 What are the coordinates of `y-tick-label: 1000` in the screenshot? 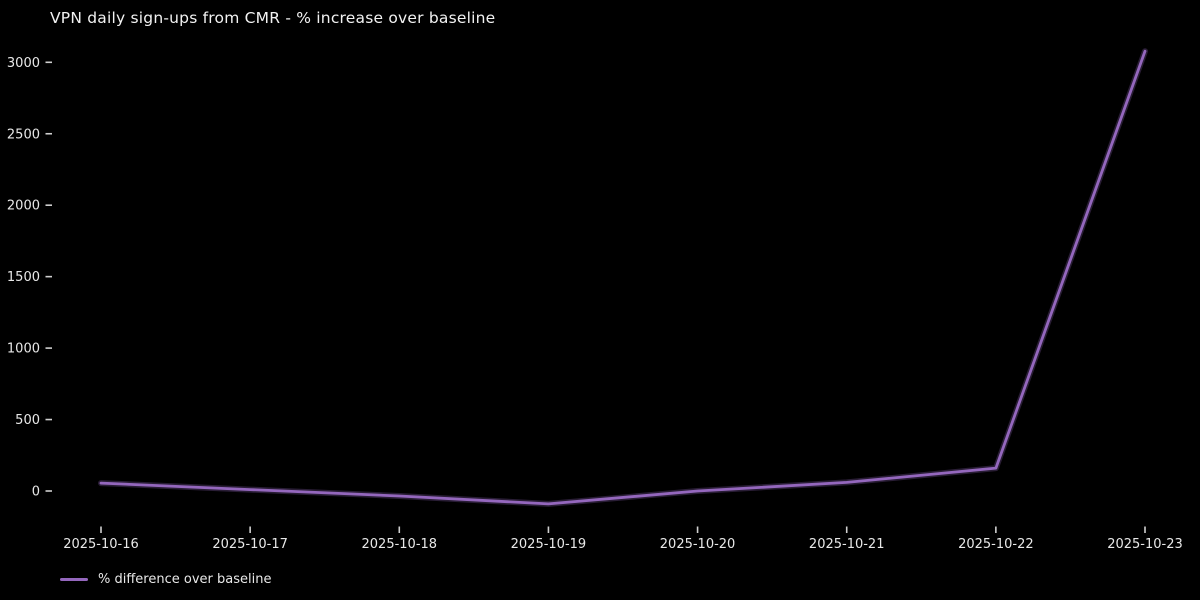 It's located at (23, 349).